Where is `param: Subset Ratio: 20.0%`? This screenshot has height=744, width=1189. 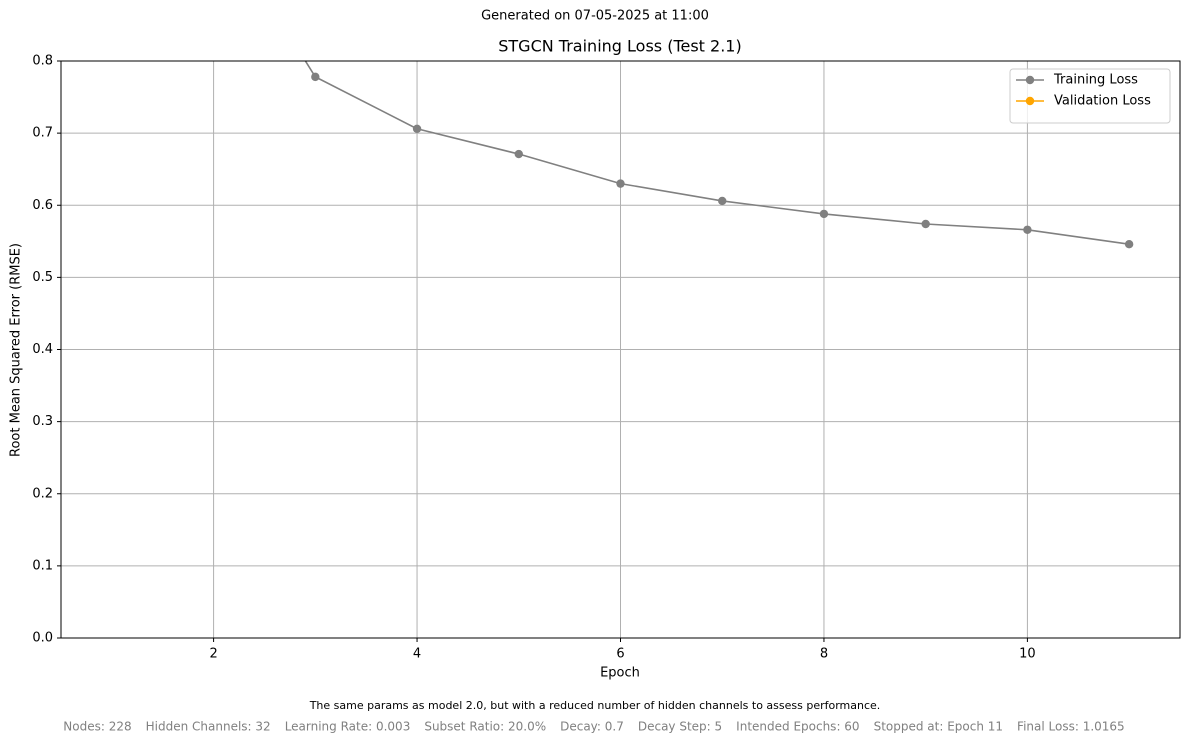
param: Subset Ratio: 20.0% is located at coordinates (485, 727).